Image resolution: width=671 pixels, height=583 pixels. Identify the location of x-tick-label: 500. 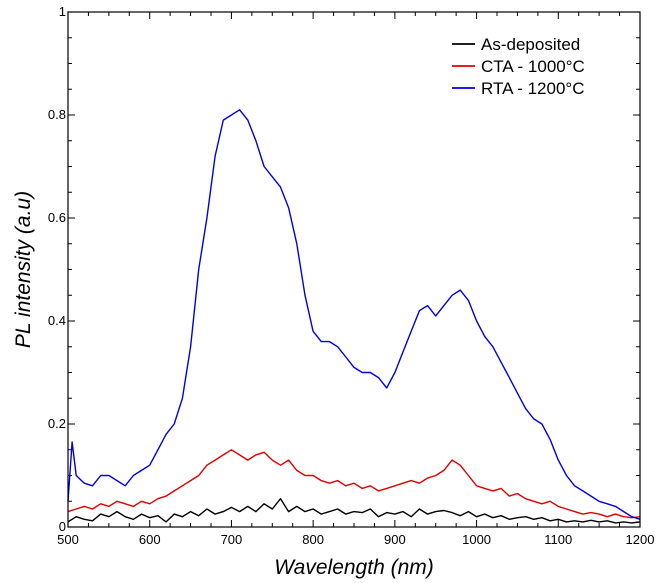
(68, 539).